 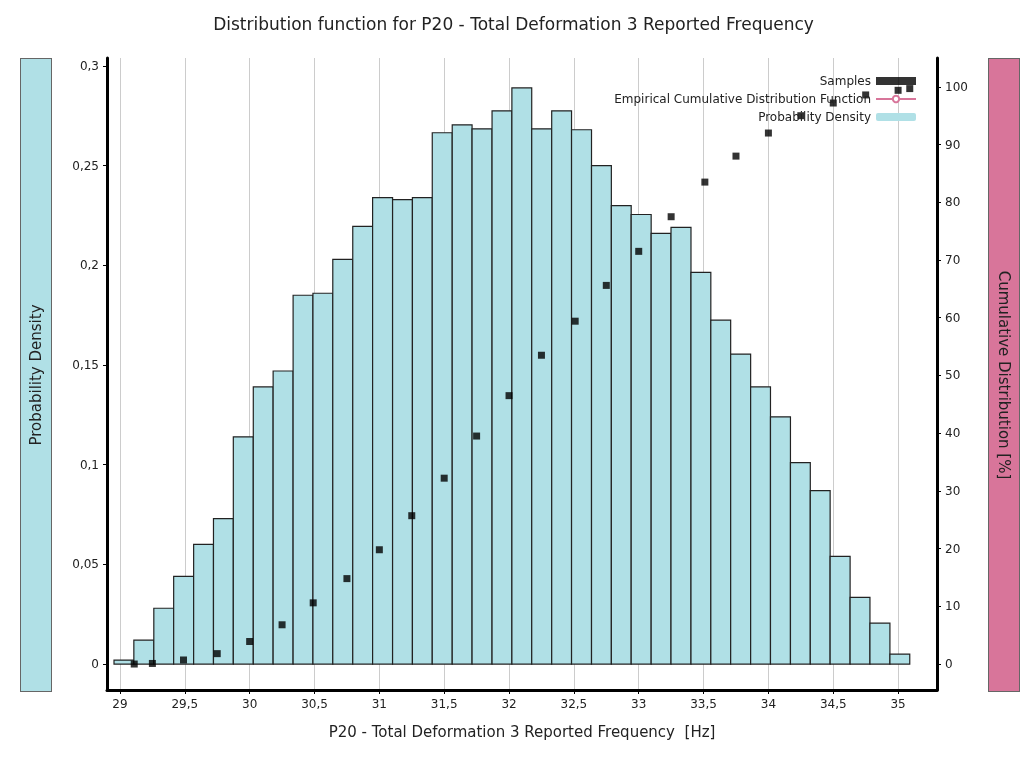 I want to click on y-tick-label: 0,15, so click(x=85, y=365).